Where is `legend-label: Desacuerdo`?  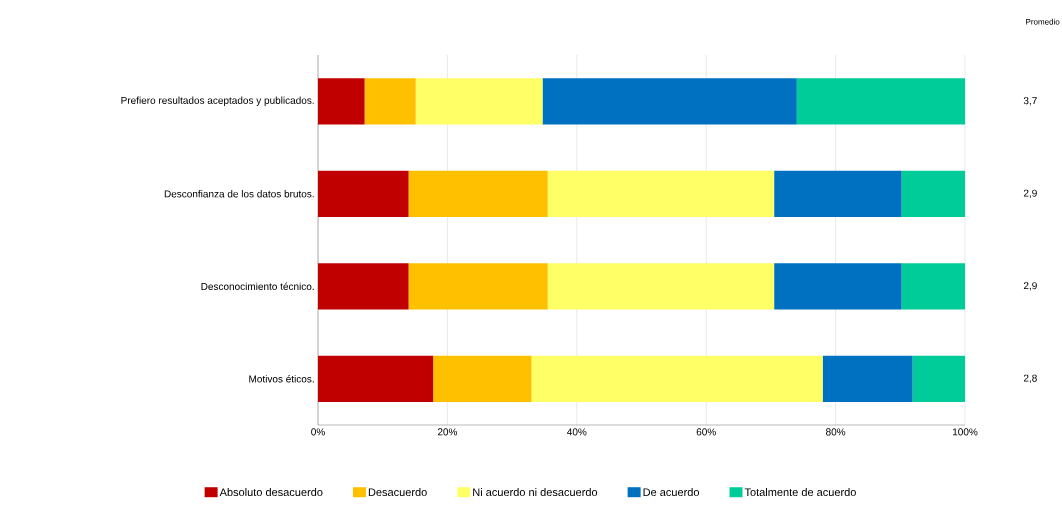 legend-label: Desacuerdo is located at coordinates (397, 492).